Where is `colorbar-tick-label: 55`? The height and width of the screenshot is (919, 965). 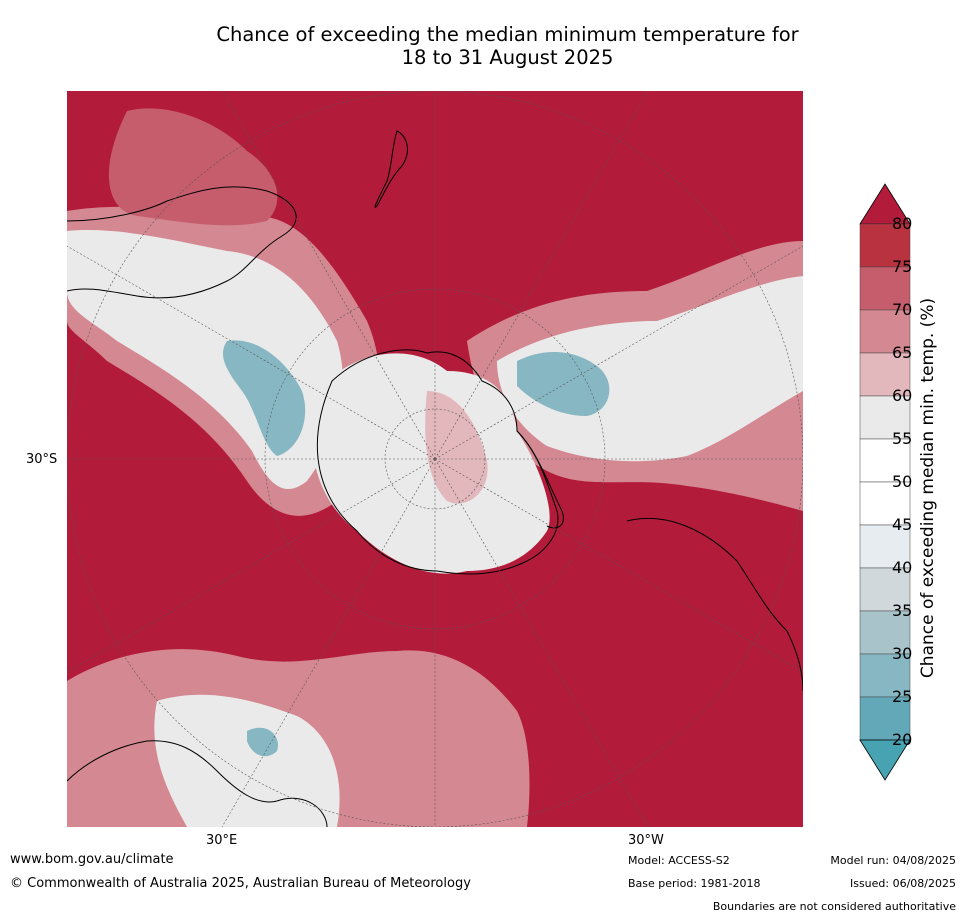 colorbar-tick-label: 55 is located at coordinates (902, 438).